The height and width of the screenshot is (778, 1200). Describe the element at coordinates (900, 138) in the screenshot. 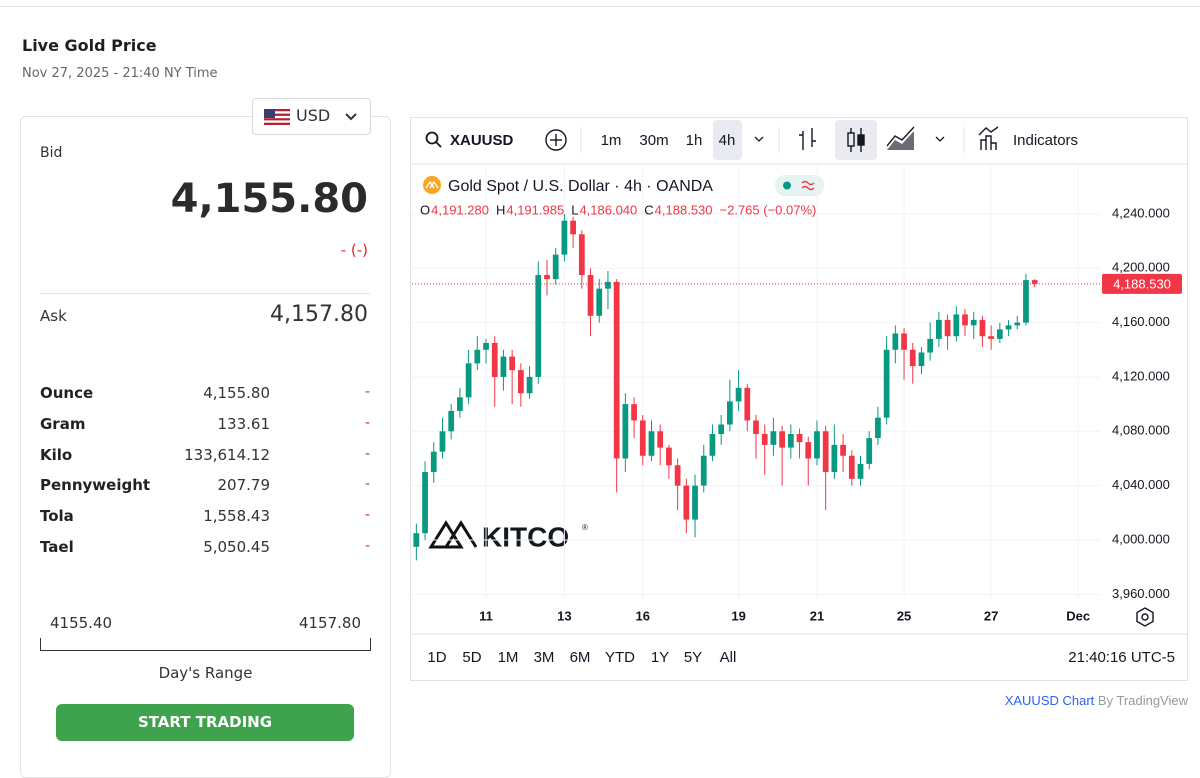

I see `area-style-icon` at that location.